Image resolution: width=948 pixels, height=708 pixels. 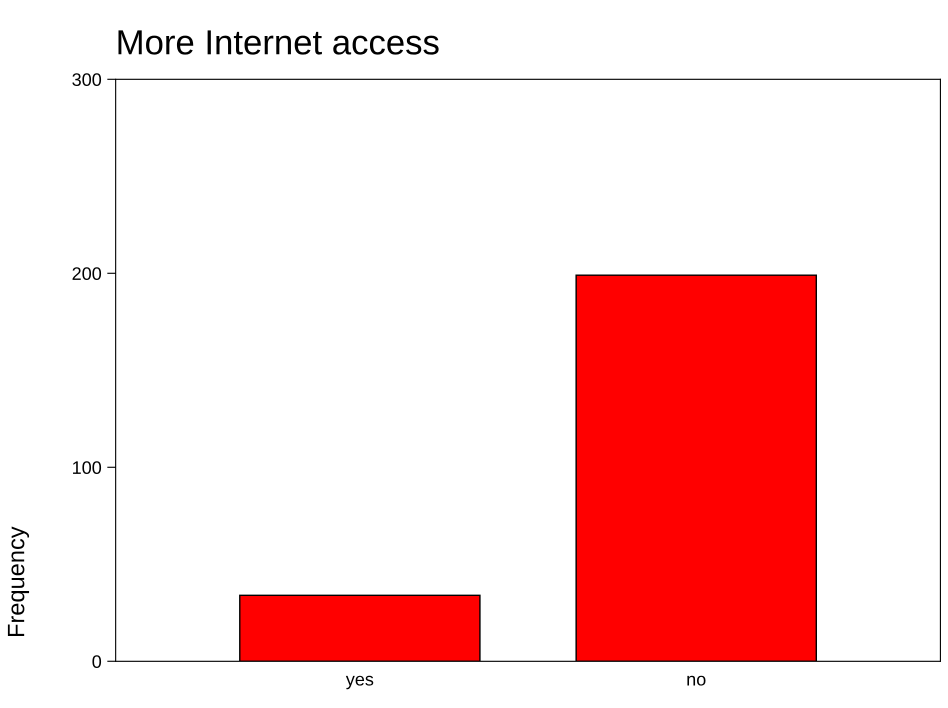 What do you see at coordinates (278, 42) in the screenshot?
I see `chart-title: More Internet access` at bounding box center [278, 42].